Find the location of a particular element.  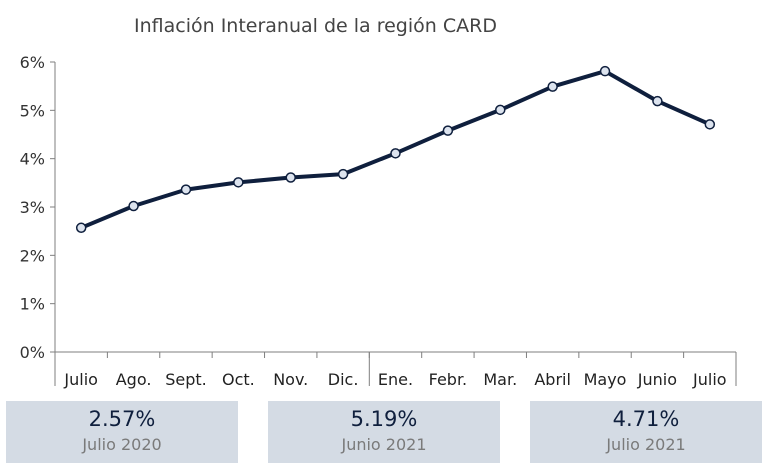

y-tick-label: 2% is located at coordinates (32, 255).